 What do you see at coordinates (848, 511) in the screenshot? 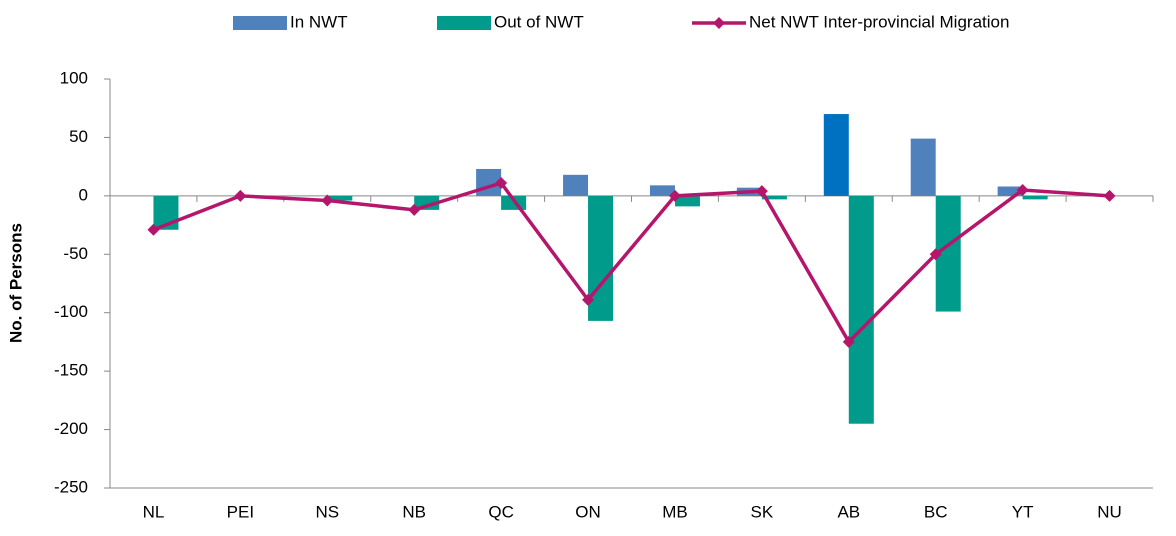
I see `x-tick-label: AB` at bounding box center [848, 511].